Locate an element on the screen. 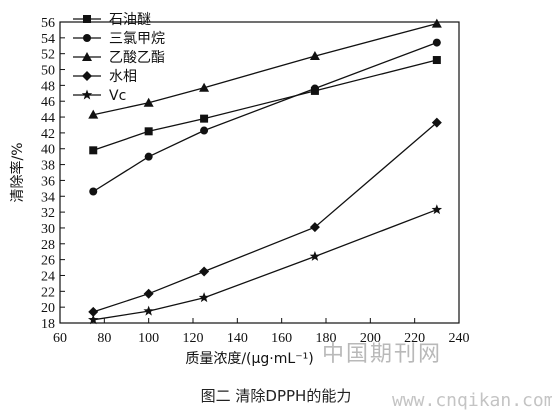 The width and height of the screenshot is (552, 413). legend-item: 三氯甲烷 is located at coordinates (119, 39).